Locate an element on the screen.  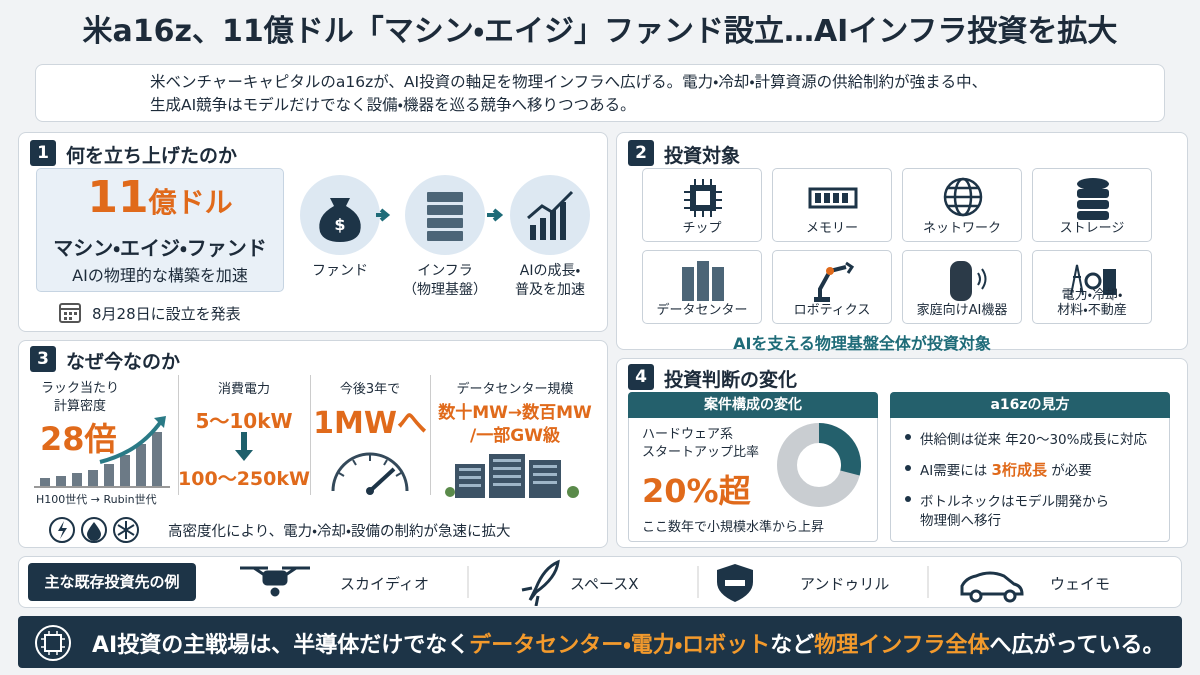
label-line: ラック当たり is located at coordinates (80, 388).